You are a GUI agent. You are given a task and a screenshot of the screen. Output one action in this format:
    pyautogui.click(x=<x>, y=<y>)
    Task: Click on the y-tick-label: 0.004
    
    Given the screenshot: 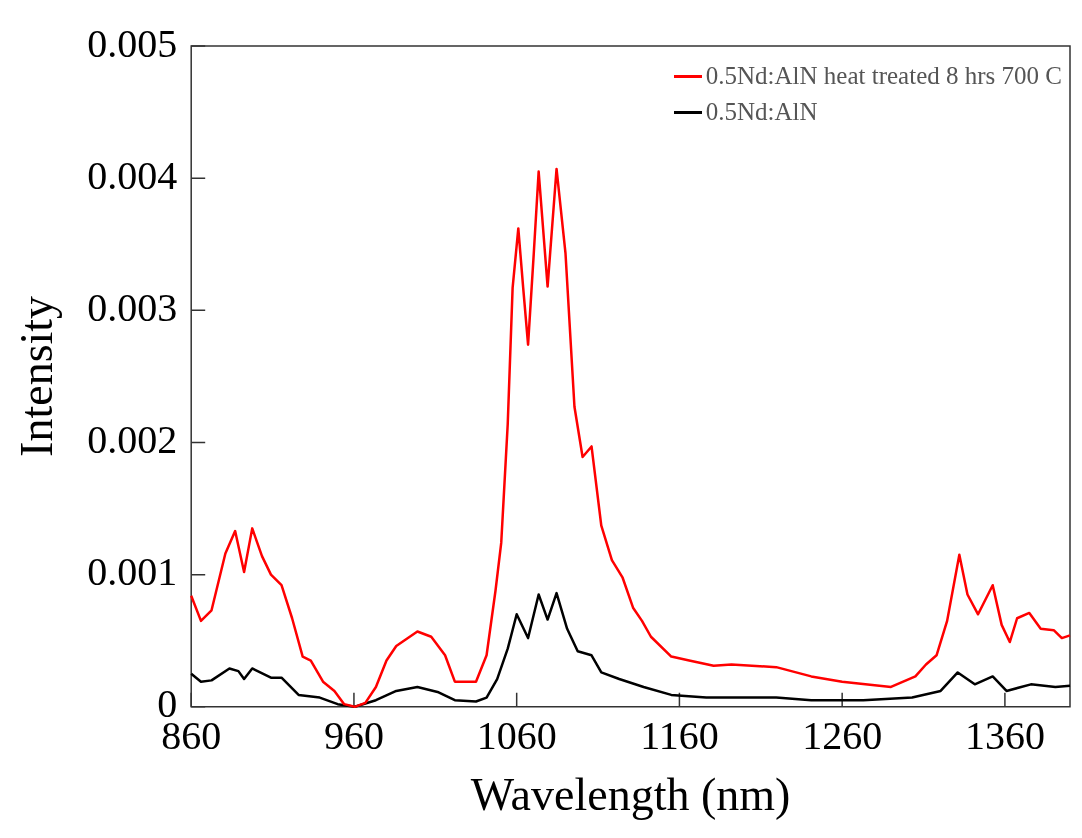 What is the action you would take?
    pyautogui.click(x=132, y=175)
    